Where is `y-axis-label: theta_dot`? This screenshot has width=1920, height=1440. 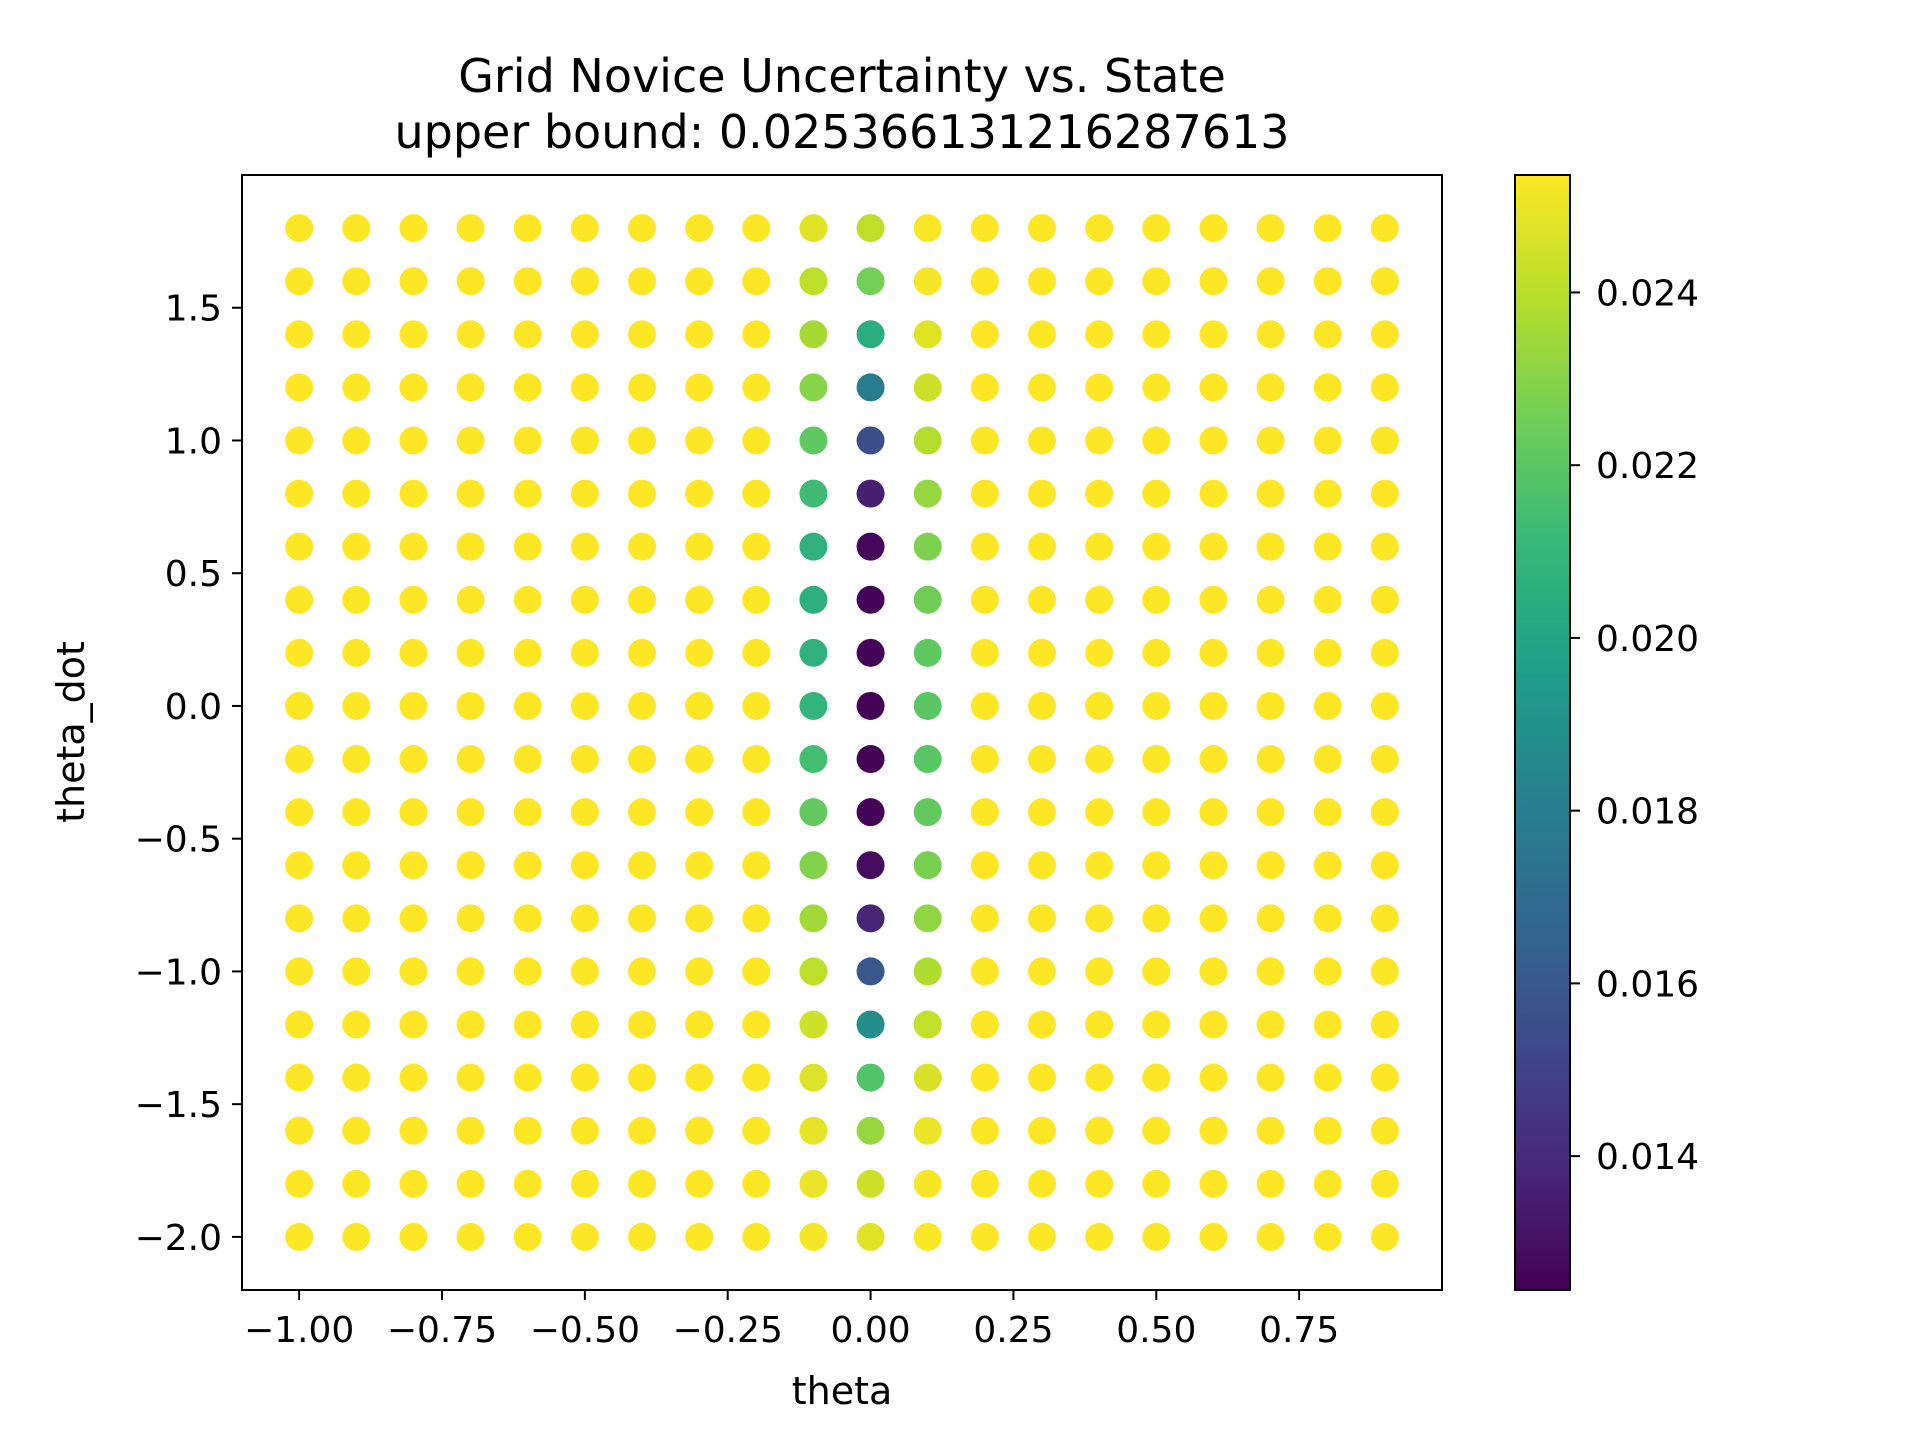 y-axis-label: theta_dot is located at coordinates (71, 732).